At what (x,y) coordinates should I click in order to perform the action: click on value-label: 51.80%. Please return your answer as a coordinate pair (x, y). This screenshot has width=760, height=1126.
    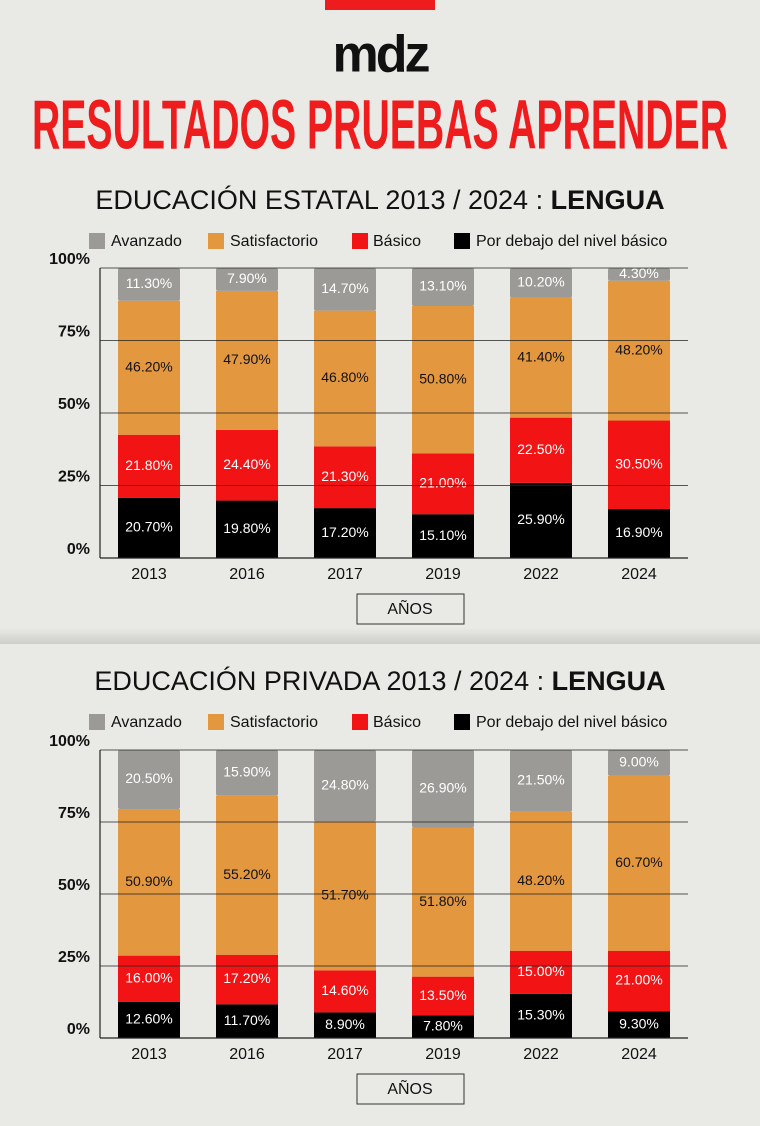
    Looking at the image, I should click on (442, 901).